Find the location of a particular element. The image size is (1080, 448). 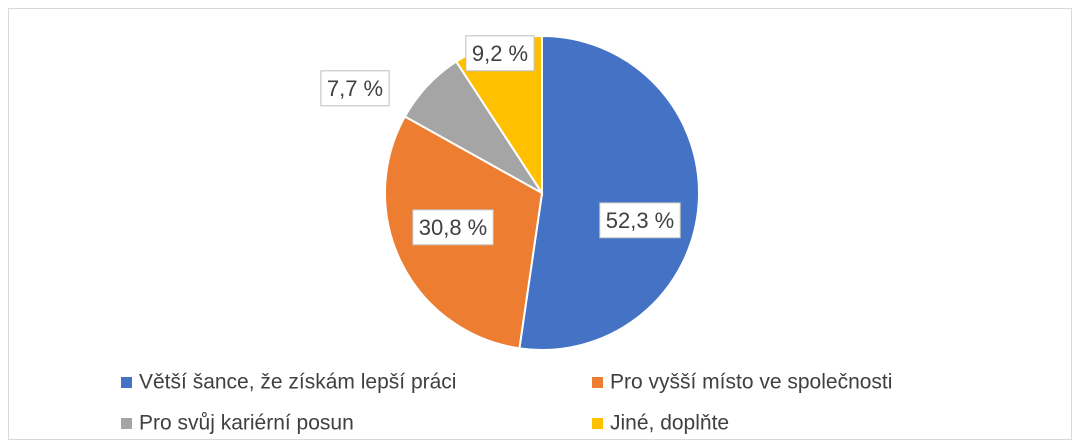

data-label: 30,8 % is located at coordinates (453, 227).